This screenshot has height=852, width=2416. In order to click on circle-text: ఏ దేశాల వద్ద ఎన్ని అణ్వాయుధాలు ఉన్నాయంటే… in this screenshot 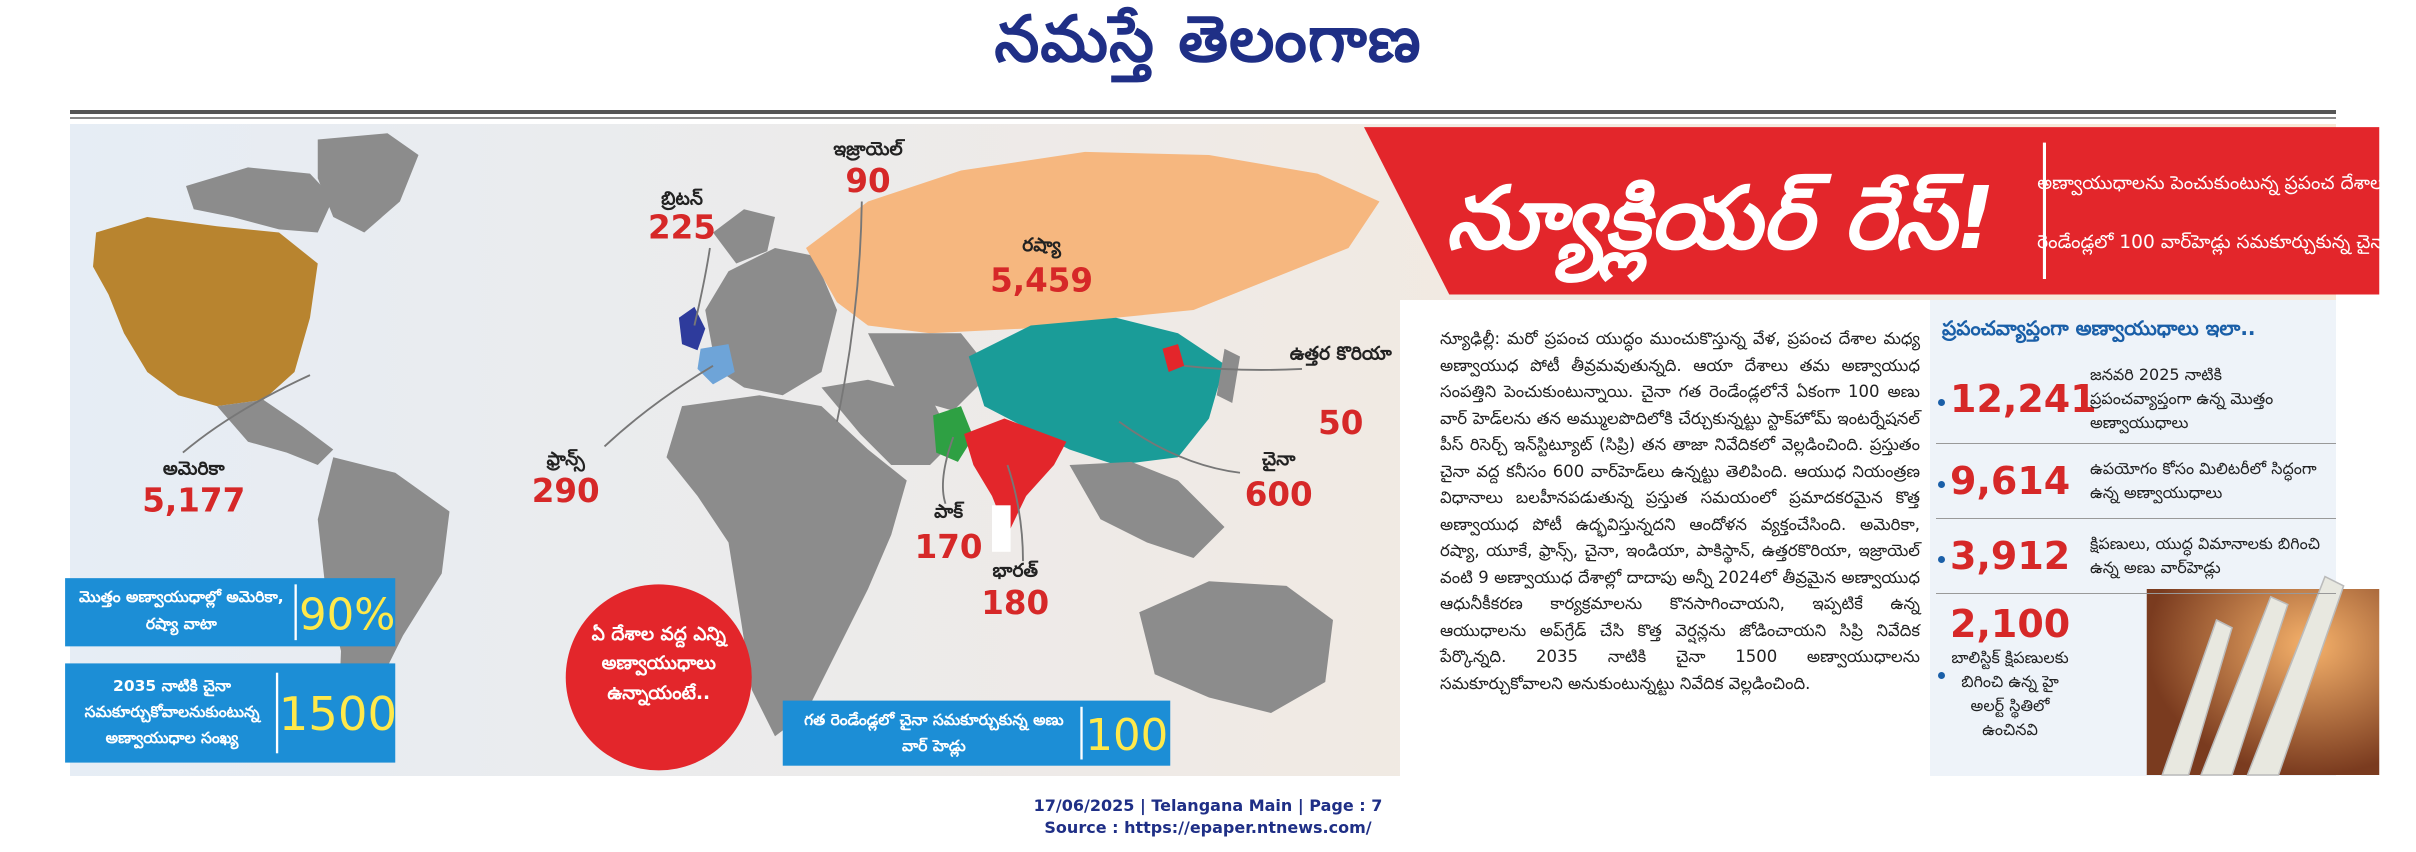, I will do `click(658, 664)`.